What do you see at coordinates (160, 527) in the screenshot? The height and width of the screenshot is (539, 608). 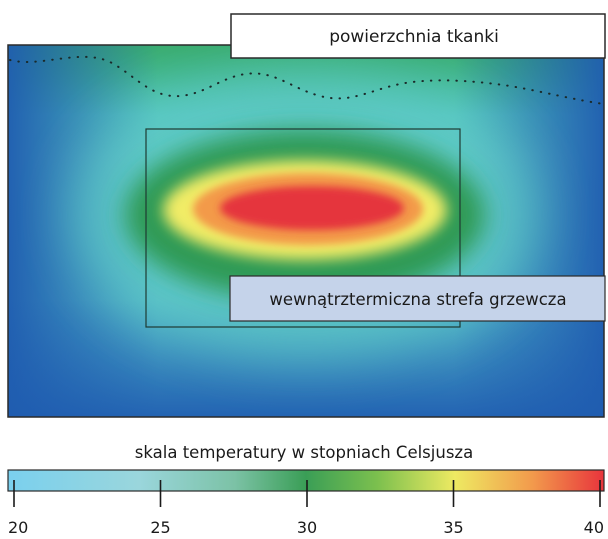 I see `scale-tick-label: 25` at bounding box center [160, 527].